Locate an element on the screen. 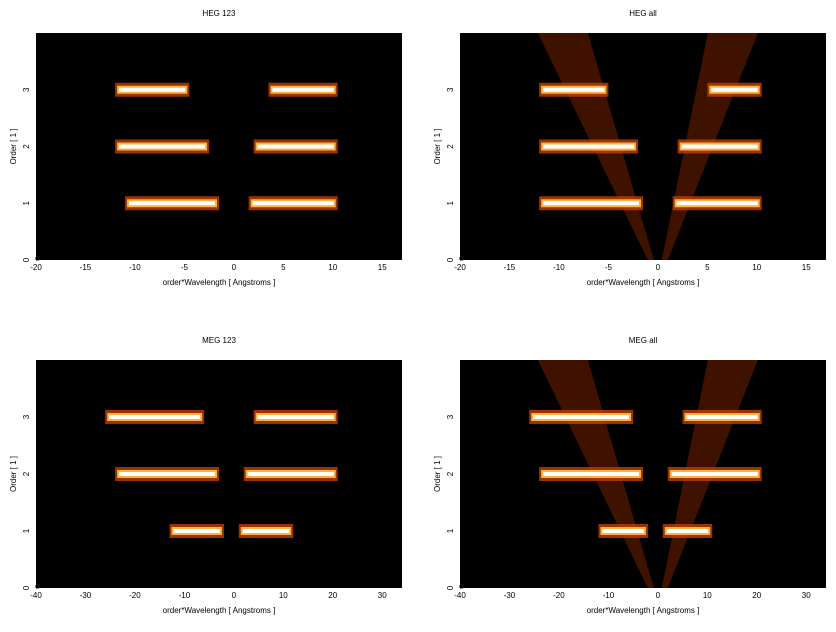 The image size is (836, 632). panel-title: MEG 123 is located at coordinates (219, 340).